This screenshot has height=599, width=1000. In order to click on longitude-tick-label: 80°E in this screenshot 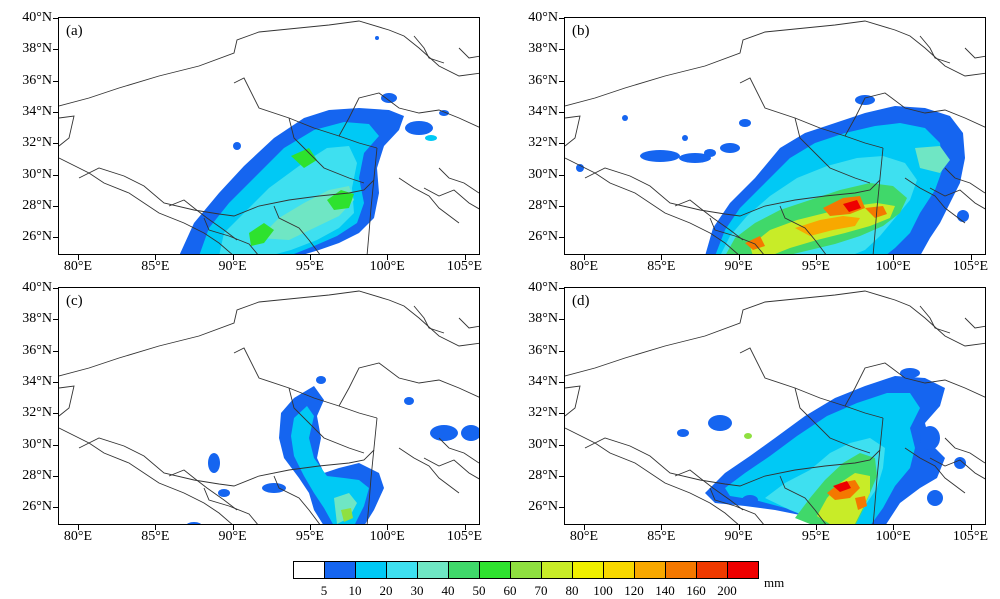, I will do `click(78, 266)`.